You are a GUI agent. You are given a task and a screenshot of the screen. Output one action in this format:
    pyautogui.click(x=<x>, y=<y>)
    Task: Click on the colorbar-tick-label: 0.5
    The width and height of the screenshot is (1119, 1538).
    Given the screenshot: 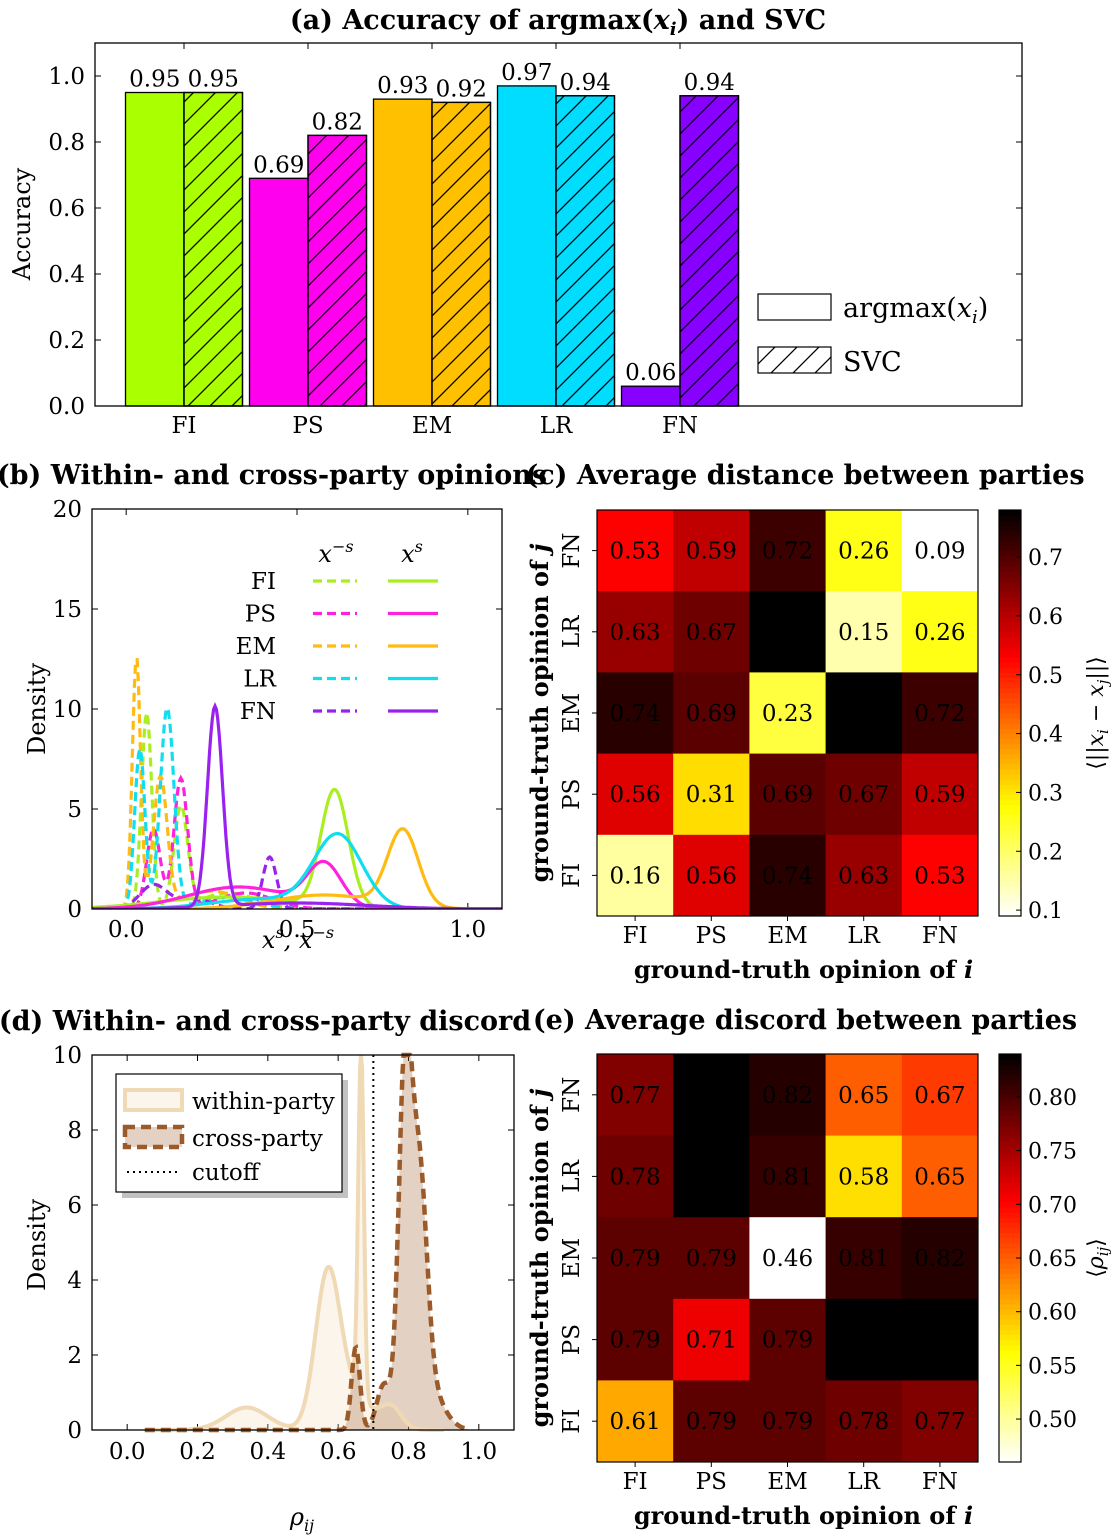 What is the action you would take?
    pyautogui.click(x=1045, y=676)
    